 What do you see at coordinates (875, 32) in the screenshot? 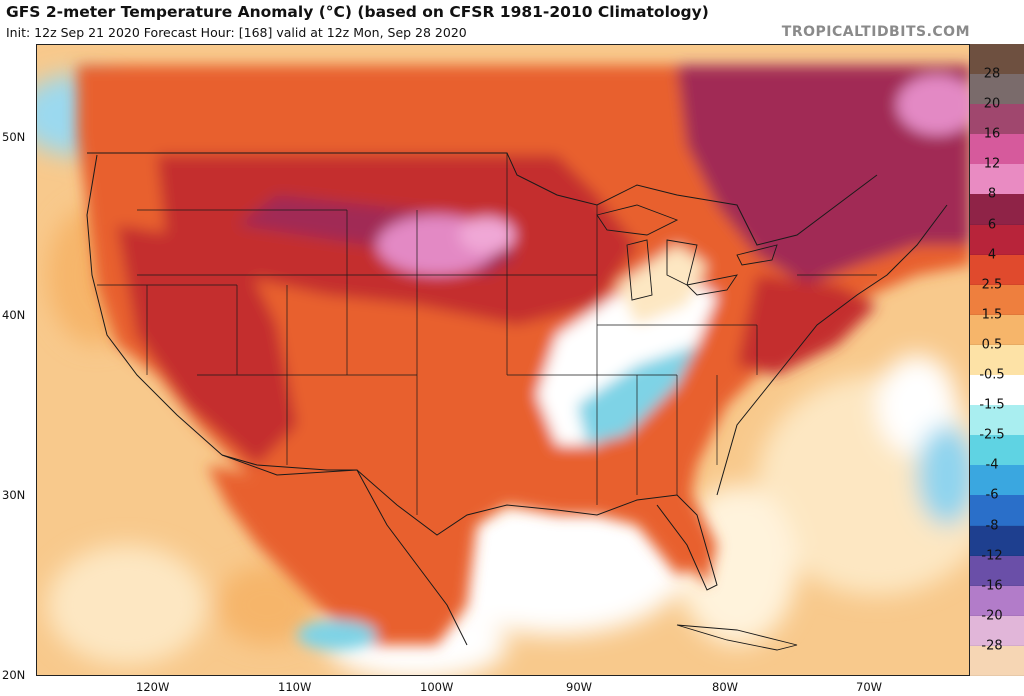
I see `site-brand: TROPICALTIDBITS.COM` at bounding box center [875, 32].